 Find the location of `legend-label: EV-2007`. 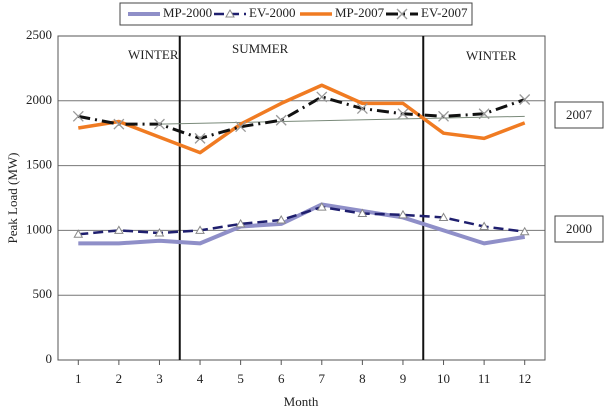

legend-label: EV-2007 is located at coordinates (444, 12).